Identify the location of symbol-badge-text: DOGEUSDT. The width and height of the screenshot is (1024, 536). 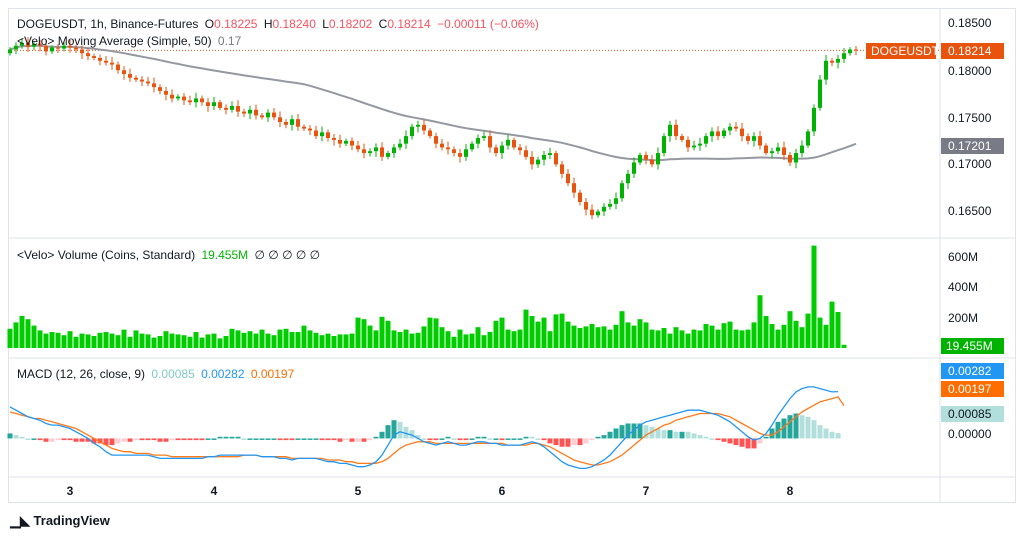
(905, 51).